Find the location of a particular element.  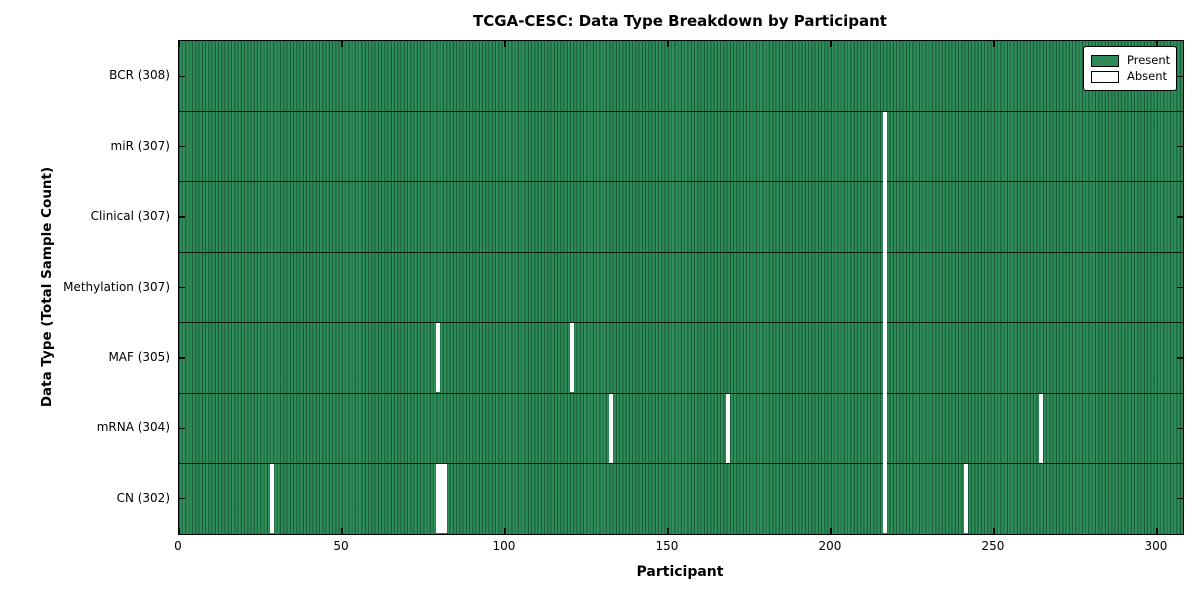

legend-absent-label: Absent is located at coordinates (1147, 75).